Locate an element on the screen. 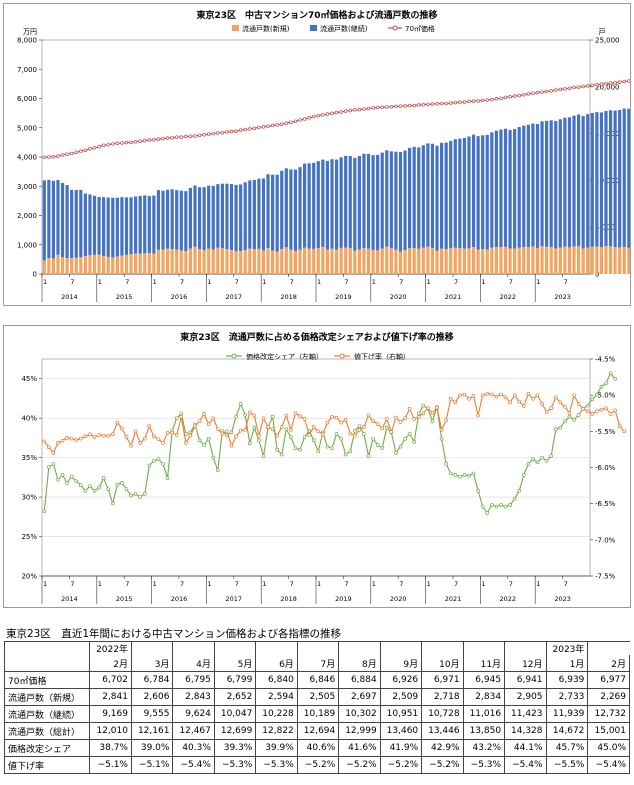 Image resolution: width=634 pixels, height=785 pixels. table-cell: 2,594 is located at coordinates (276, 697).